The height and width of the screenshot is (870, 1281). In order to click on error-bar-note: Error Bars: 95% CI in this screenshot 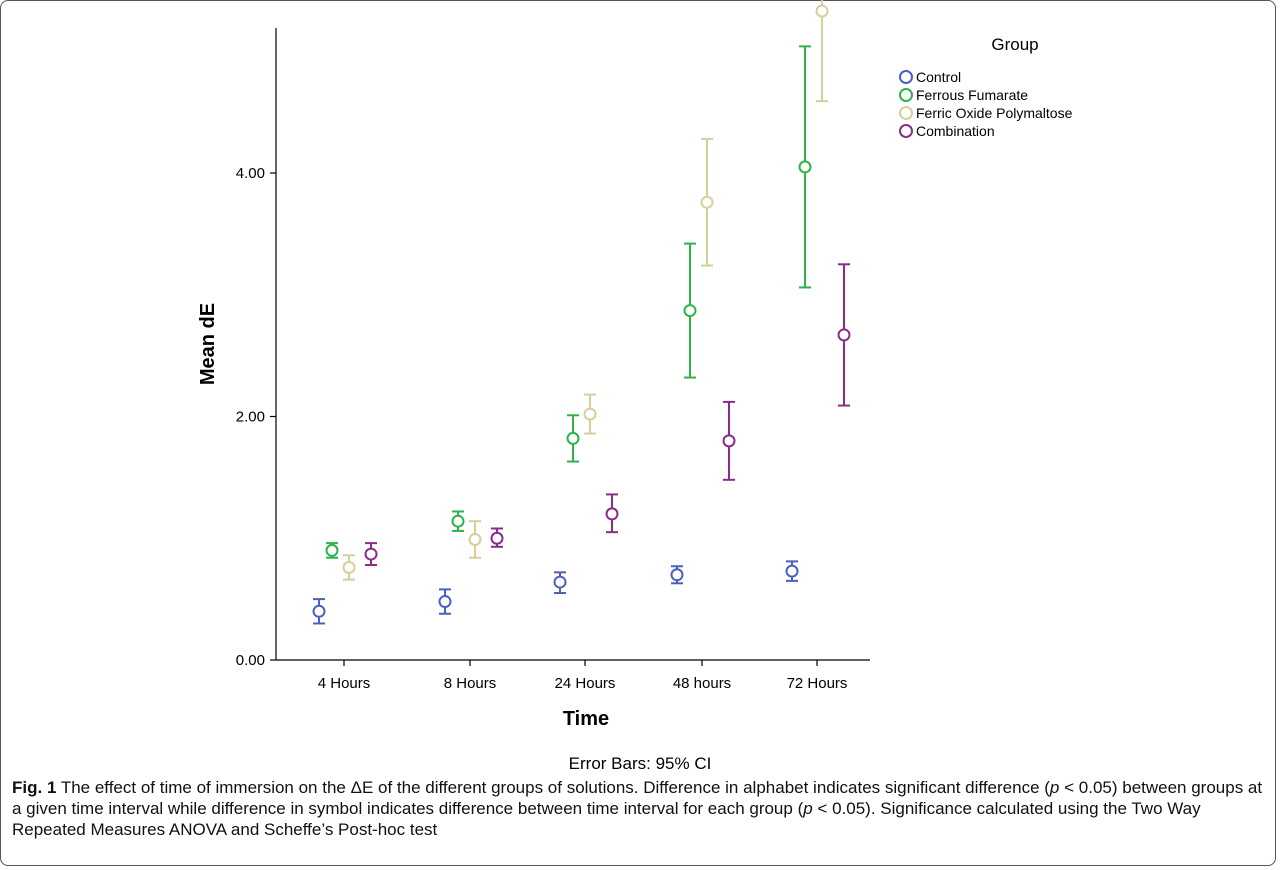, I will do `click(640, 763)`.